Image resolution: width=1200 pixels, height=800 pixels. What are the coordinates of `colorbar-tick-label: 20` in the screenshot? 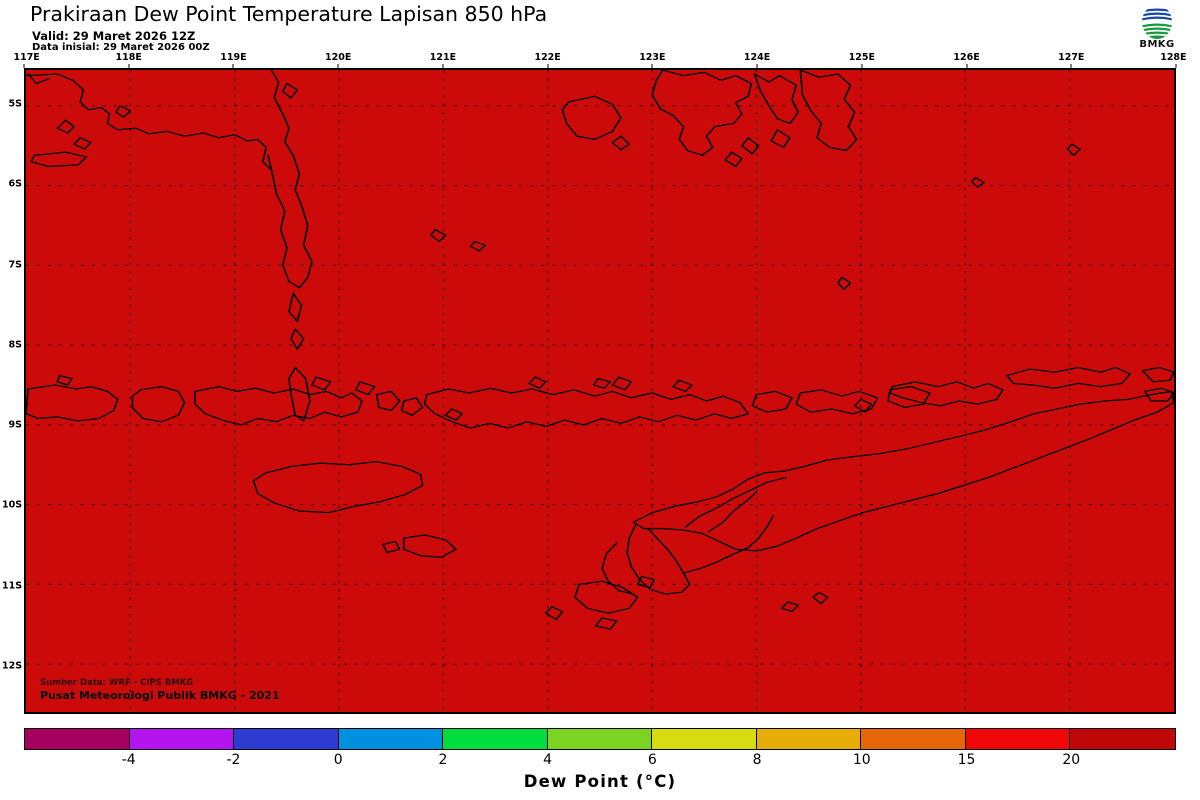 It's located at (1071, 760).